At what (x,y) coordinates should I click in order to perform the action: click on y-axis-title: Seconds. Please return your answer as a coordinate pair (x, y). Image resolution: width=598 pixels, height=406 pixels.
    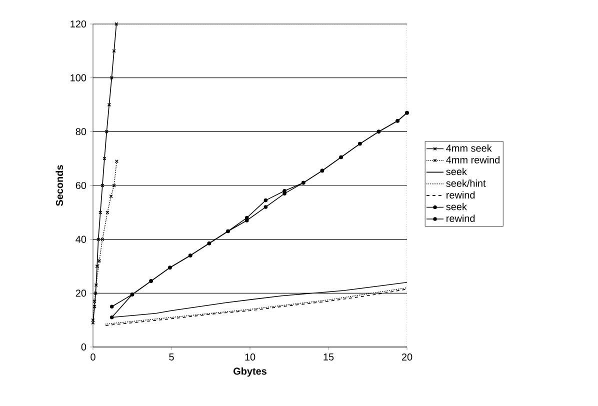
    Looking at the image, I should click on (60, 185).